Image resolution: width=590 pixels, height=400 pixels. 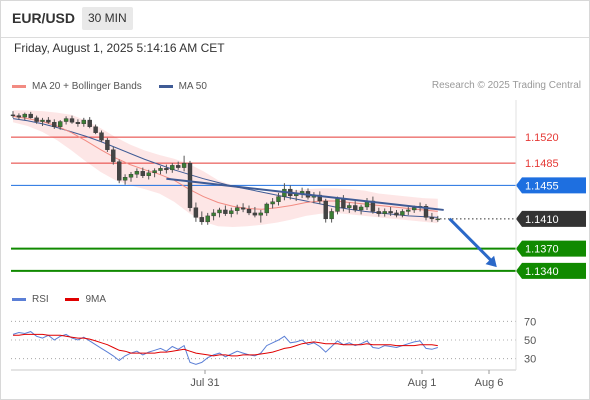 I want to click on level-tag-label: 1.1410, so click(x=542, y=220).